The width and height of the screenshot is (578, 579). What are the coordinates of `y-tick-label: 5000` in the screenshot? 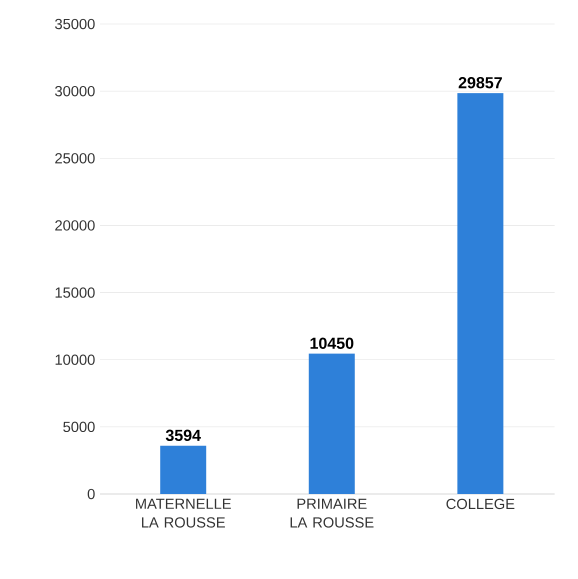 It's located at (79, 427).